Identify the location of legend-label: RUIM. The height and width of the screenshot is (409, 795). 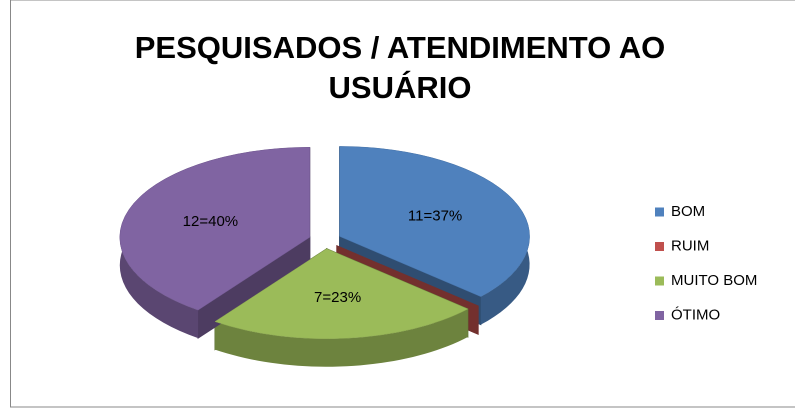
(690, 245).